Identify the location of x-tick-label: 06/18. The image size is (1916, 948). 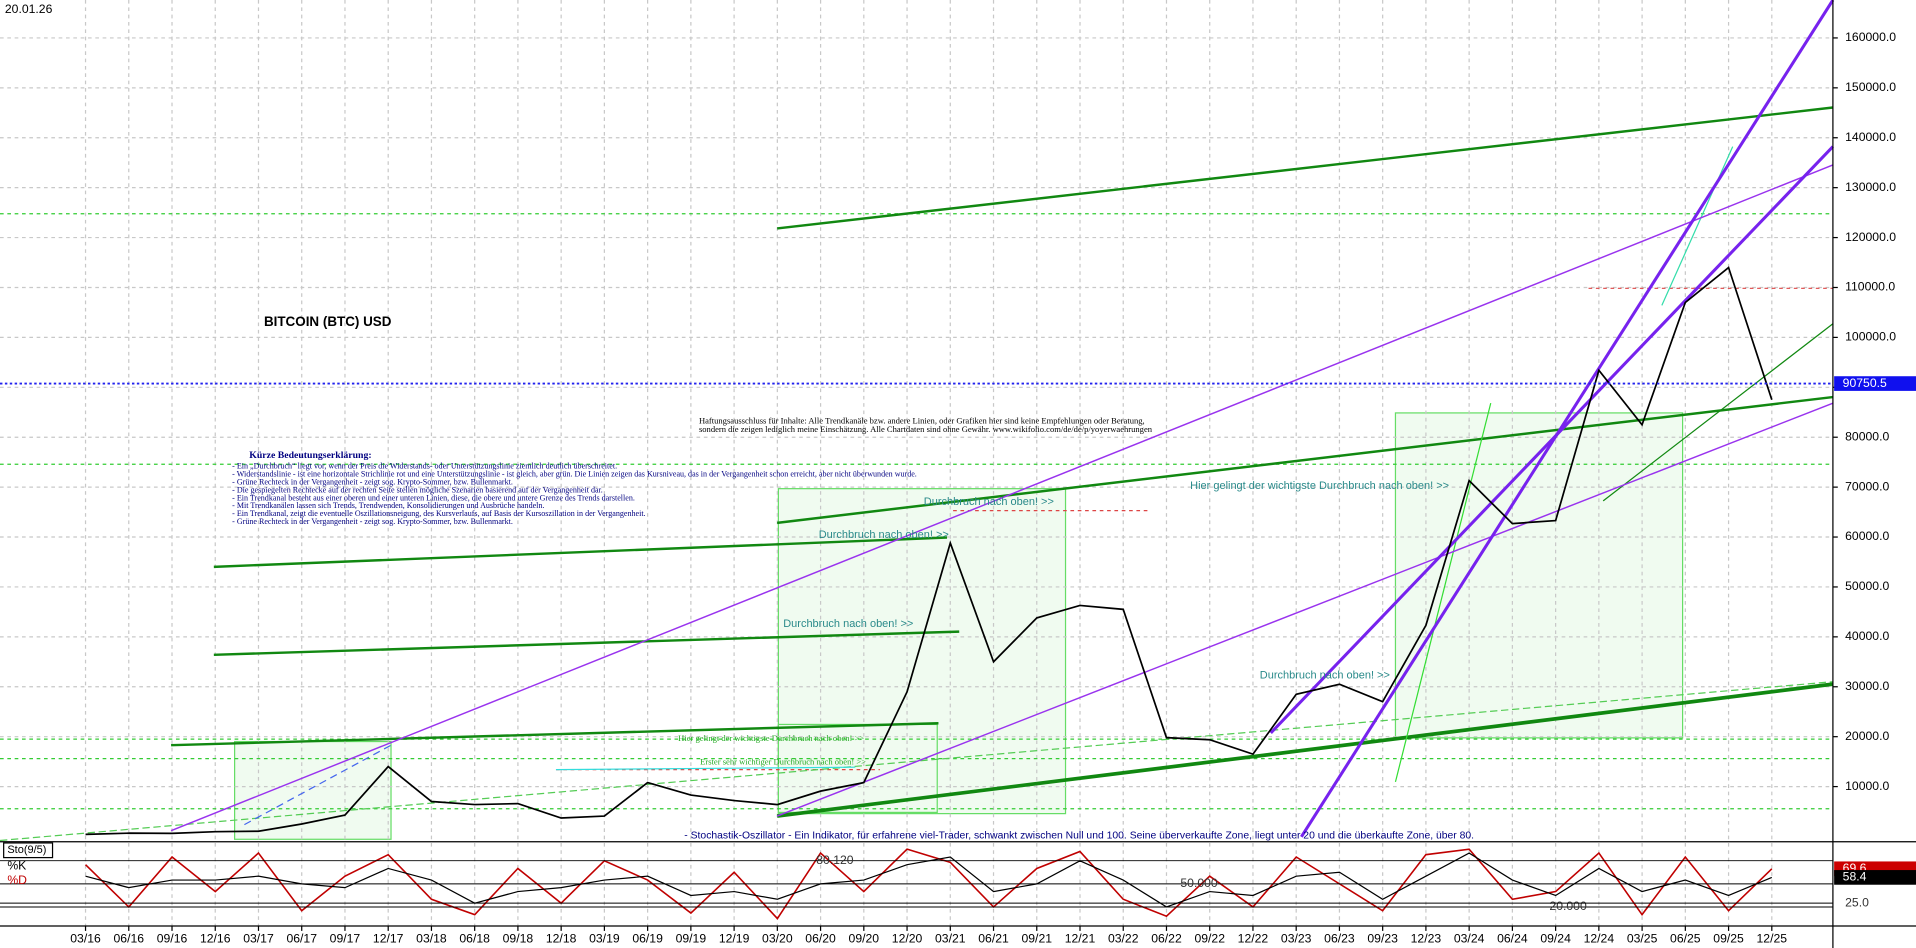
(474, 939).